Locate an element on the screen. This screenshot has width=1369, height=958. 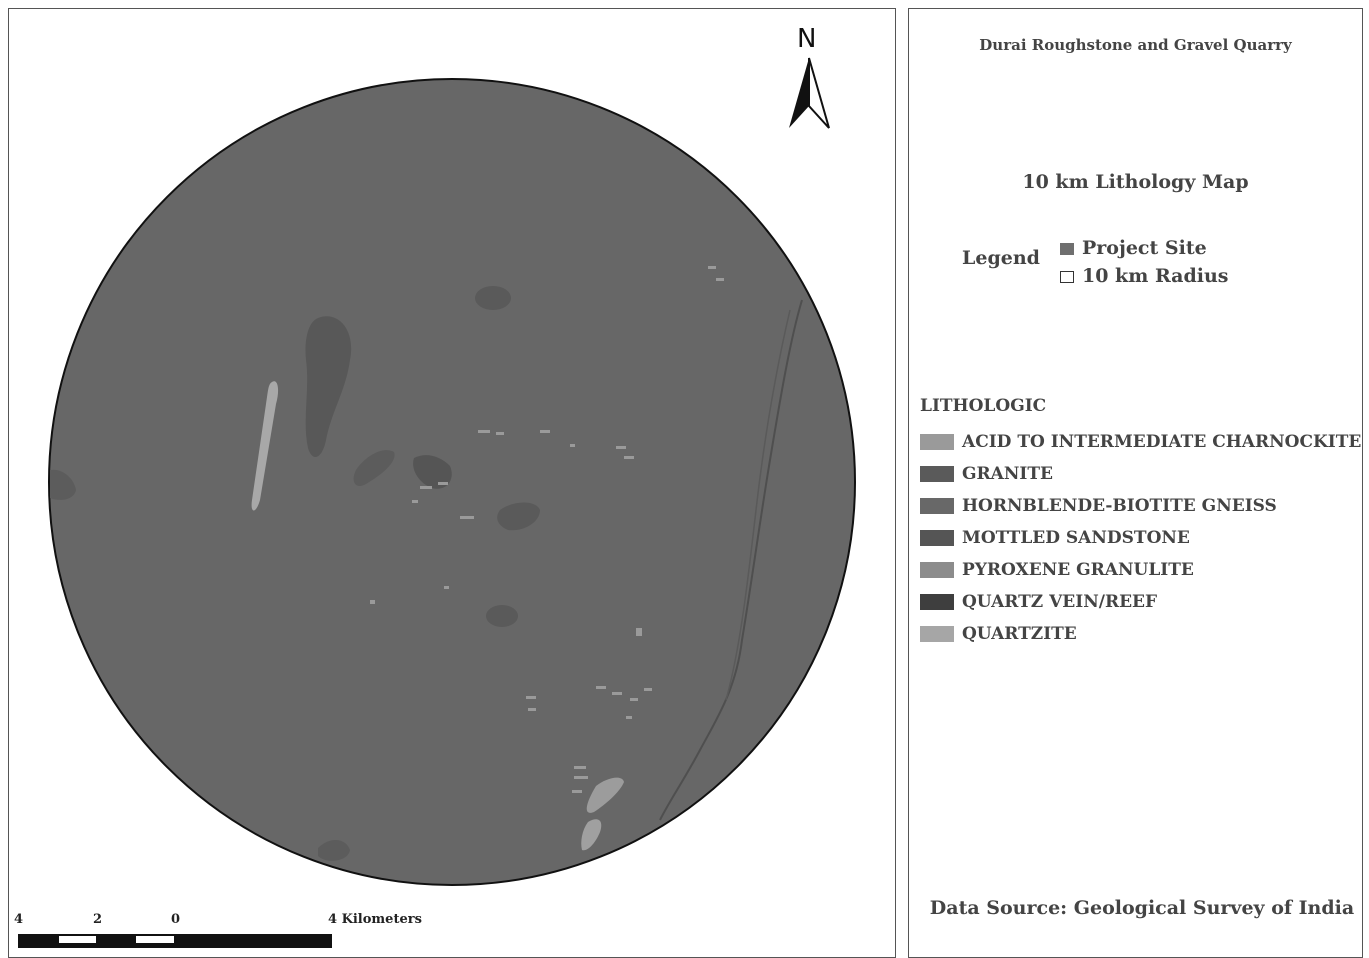
litho-label: MOTTLED SANDSTONE is located at coordinates (1076, 538).